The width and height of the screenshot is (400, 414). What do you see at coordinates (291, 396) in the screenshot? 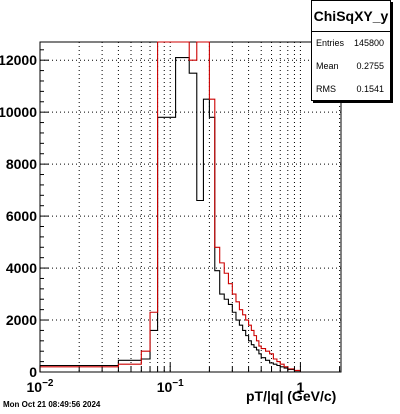
I see `x-axis-label: pT/|q| (GeV/c)` at bounding box center [291, 396].